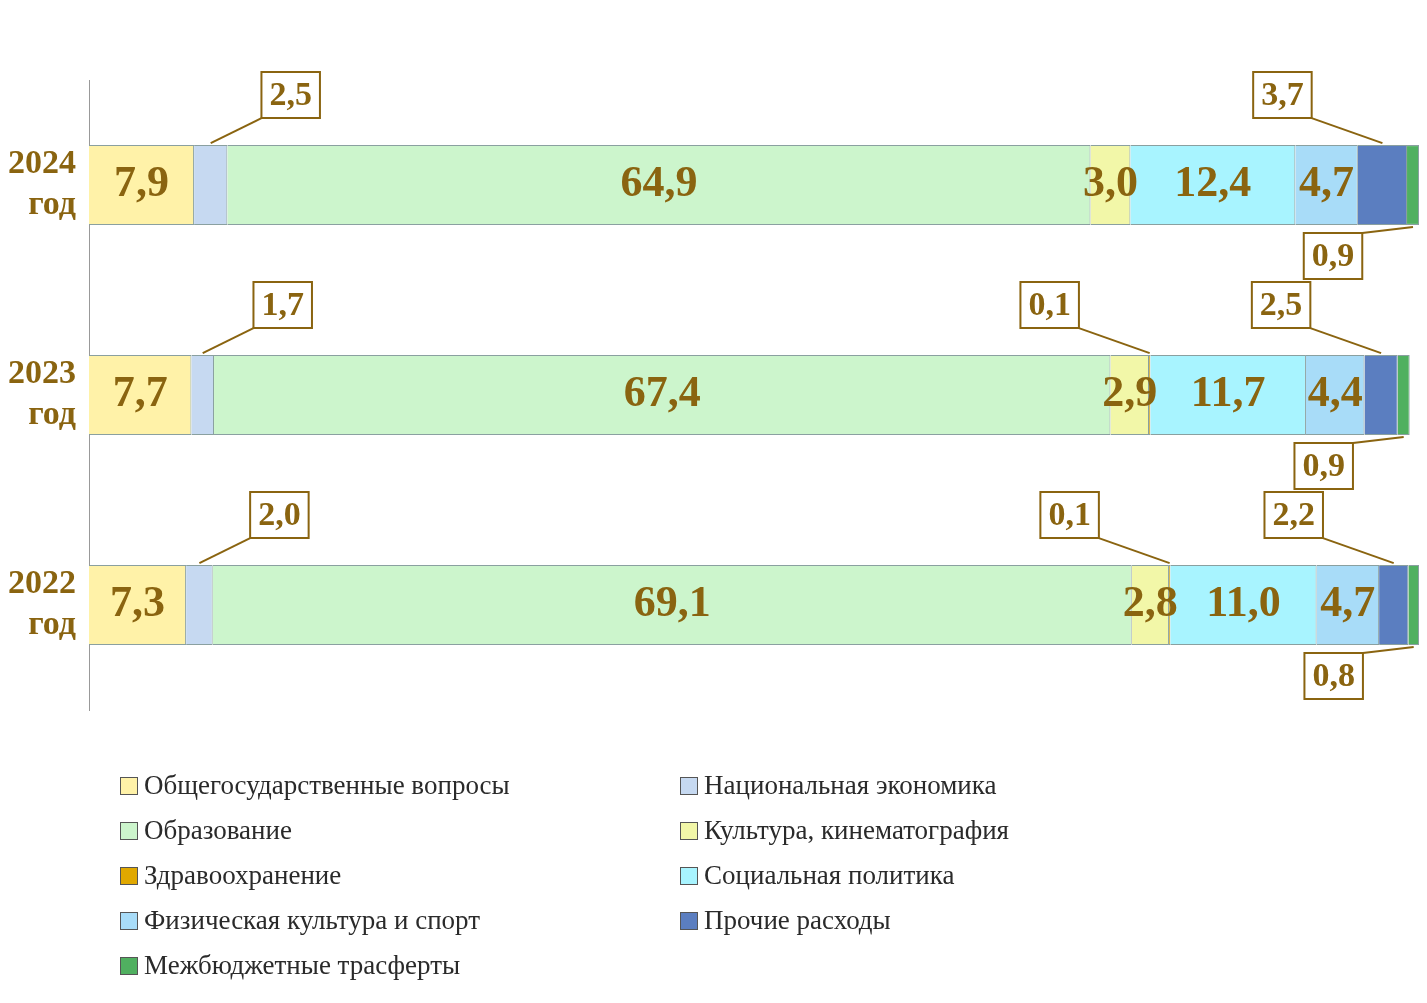 This screenshot has height=1003, width=1427. Describe the element at coordinates (279, 513) in the screenshot. I see `data-label: 2,0` at that location.